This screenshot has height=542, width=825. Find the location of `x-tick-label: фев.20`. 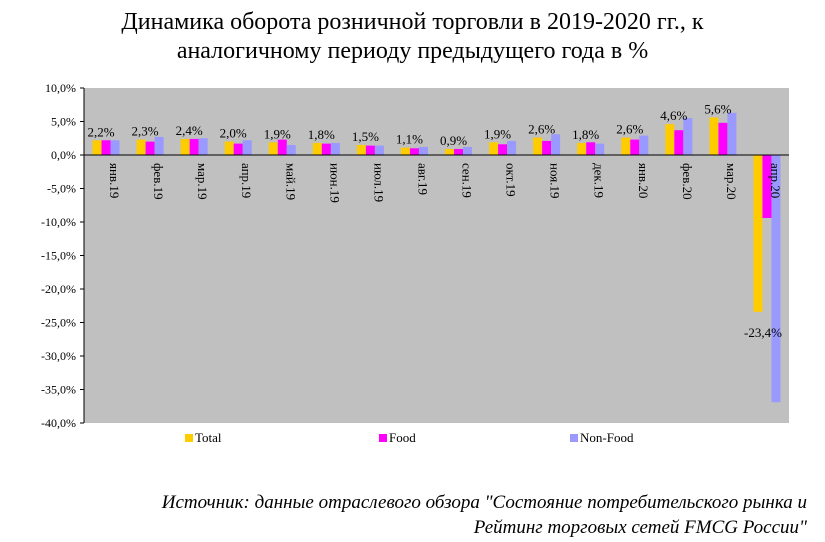

x-tick-label: фев.20 is located at coordinates (687, 181).